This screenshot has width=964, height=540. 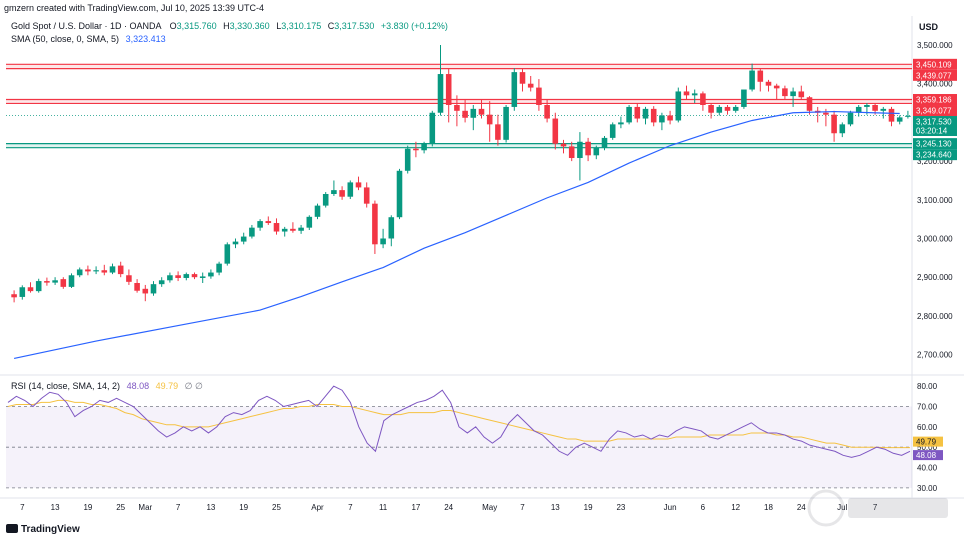 What do you see at coordinates (459, 101) in the screenshot?
I see `resistance-zone-lower-fill` at bounding box center [459, 101].